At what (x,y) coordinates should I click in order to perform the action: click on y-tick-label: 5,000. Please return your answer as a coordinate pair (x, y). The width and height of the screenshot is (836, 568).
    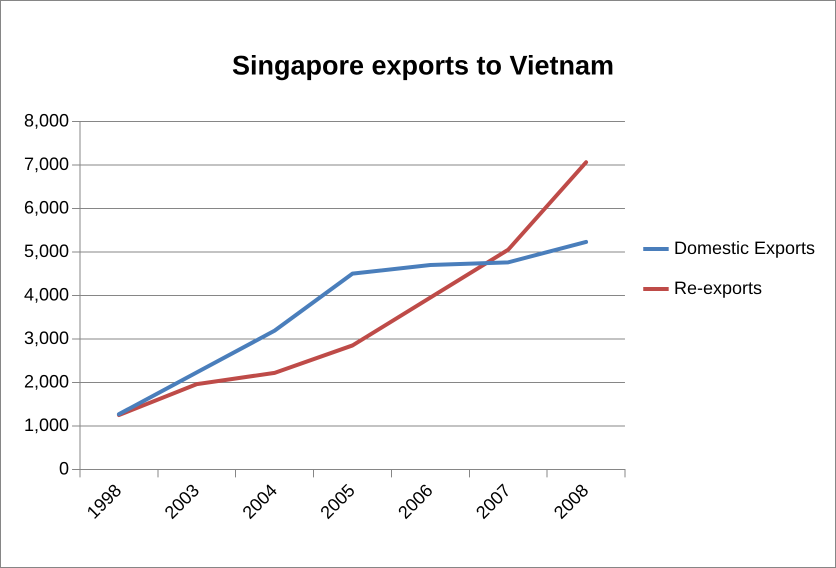
    Looking at the image, I should click on (47, 250).